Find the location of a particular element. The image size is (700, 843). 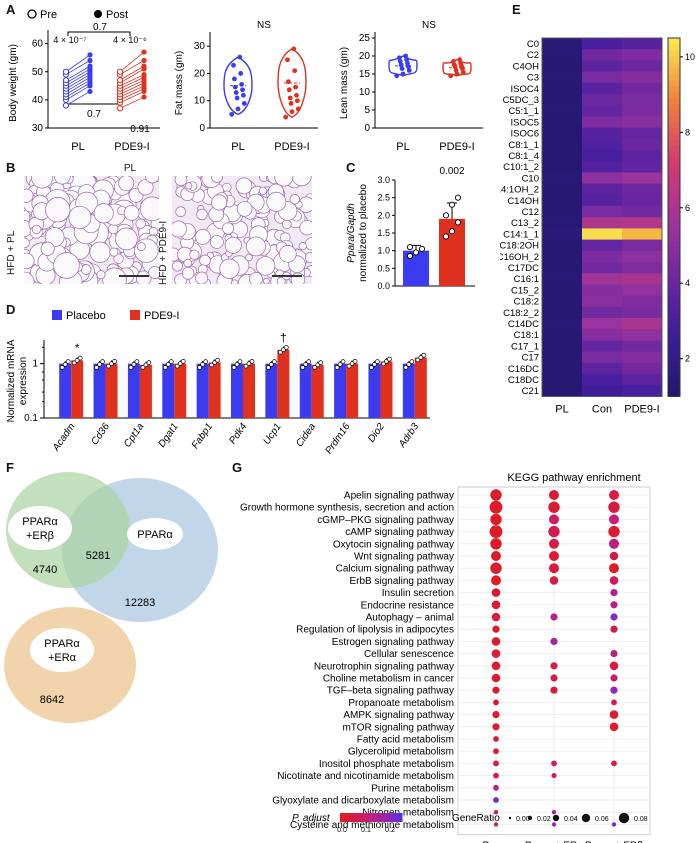

column-label: Pparα is located at coordinates (496, 842).